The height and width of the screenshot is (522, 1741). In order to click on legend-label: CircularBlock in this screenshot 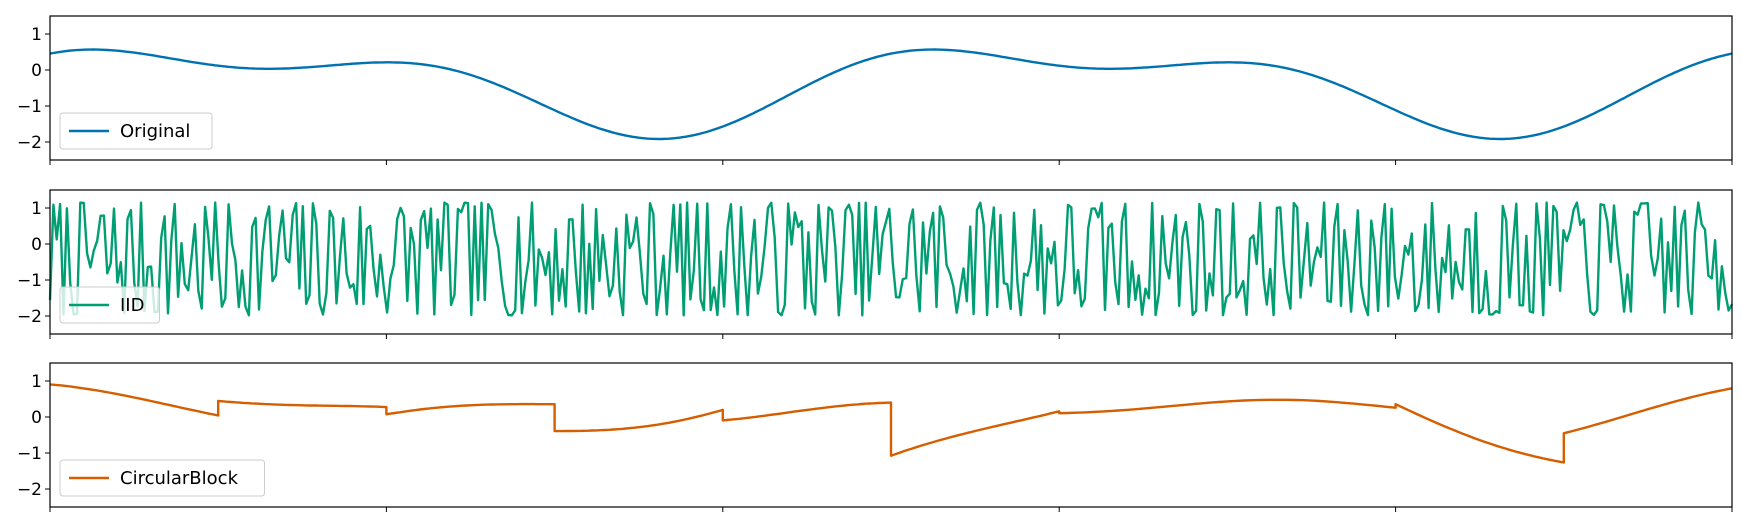, I will do `click(179, 478)`.